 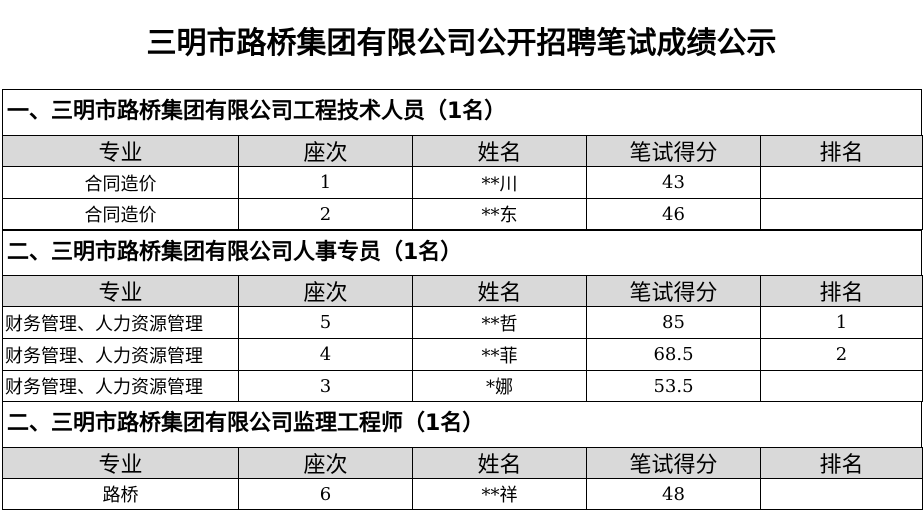 I want to click on table-cell: 43, so click(x=673, y=182).